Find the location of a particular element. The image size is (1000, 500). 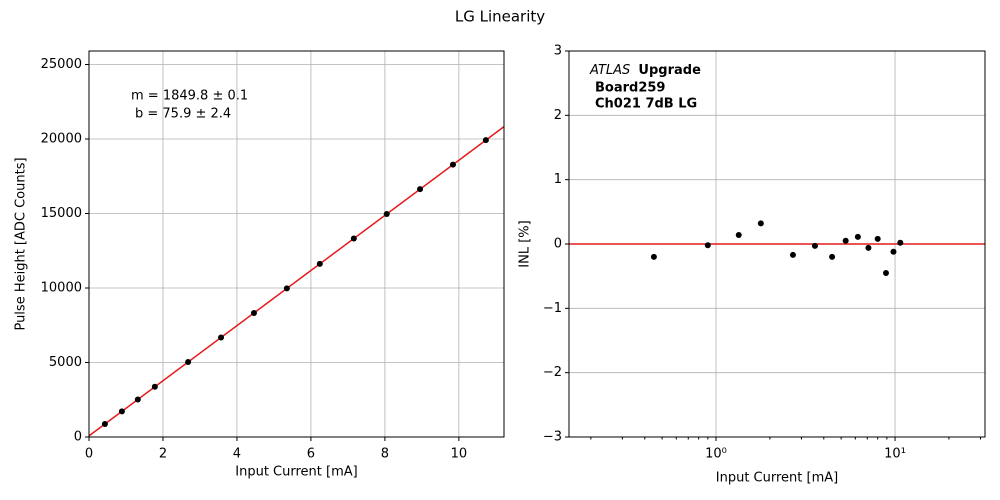

annotation-part: Upgrade is located at coordinates (669, 70).